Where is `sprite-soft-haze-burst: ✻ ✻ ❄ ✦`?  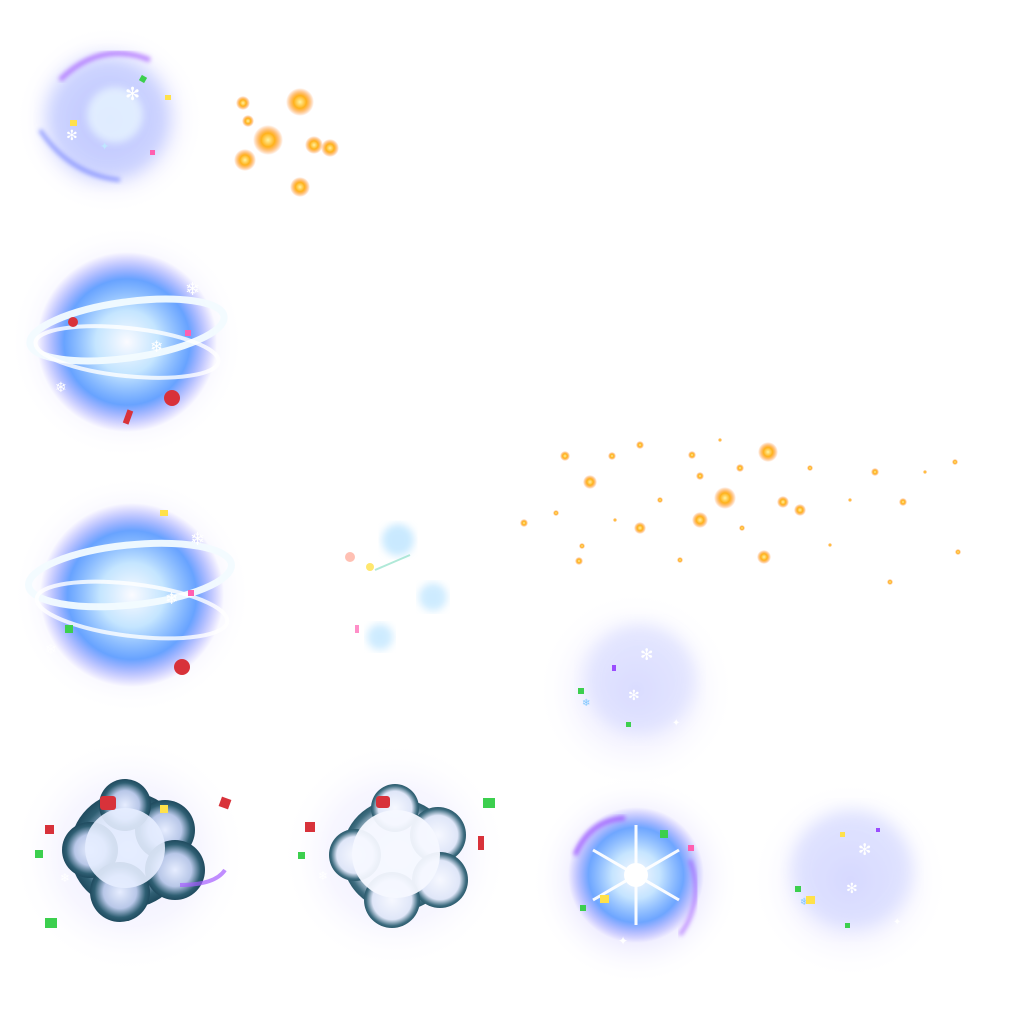 sprite-soft-haze-burst: ✻ ✻ ❄ ✦ is located at coordinates (850, 880).